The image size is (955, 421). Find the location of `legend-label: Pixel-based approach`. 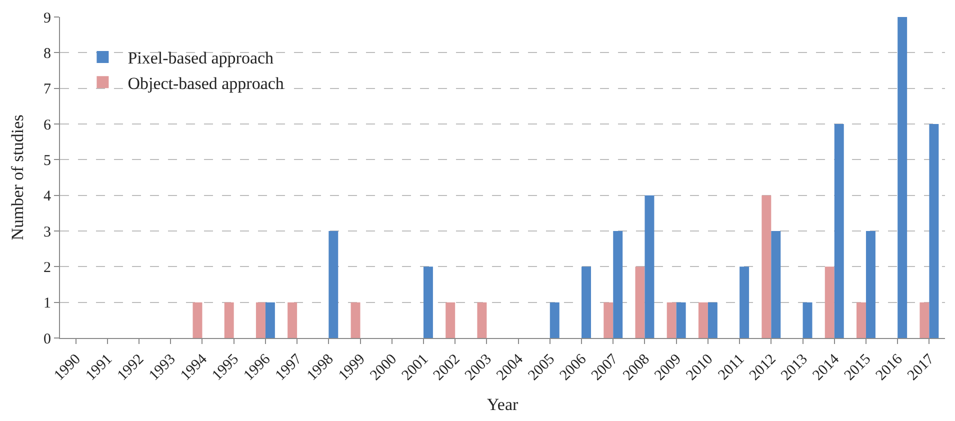

legend-label: Pixel-based approach is located at coordinates (201, 58).